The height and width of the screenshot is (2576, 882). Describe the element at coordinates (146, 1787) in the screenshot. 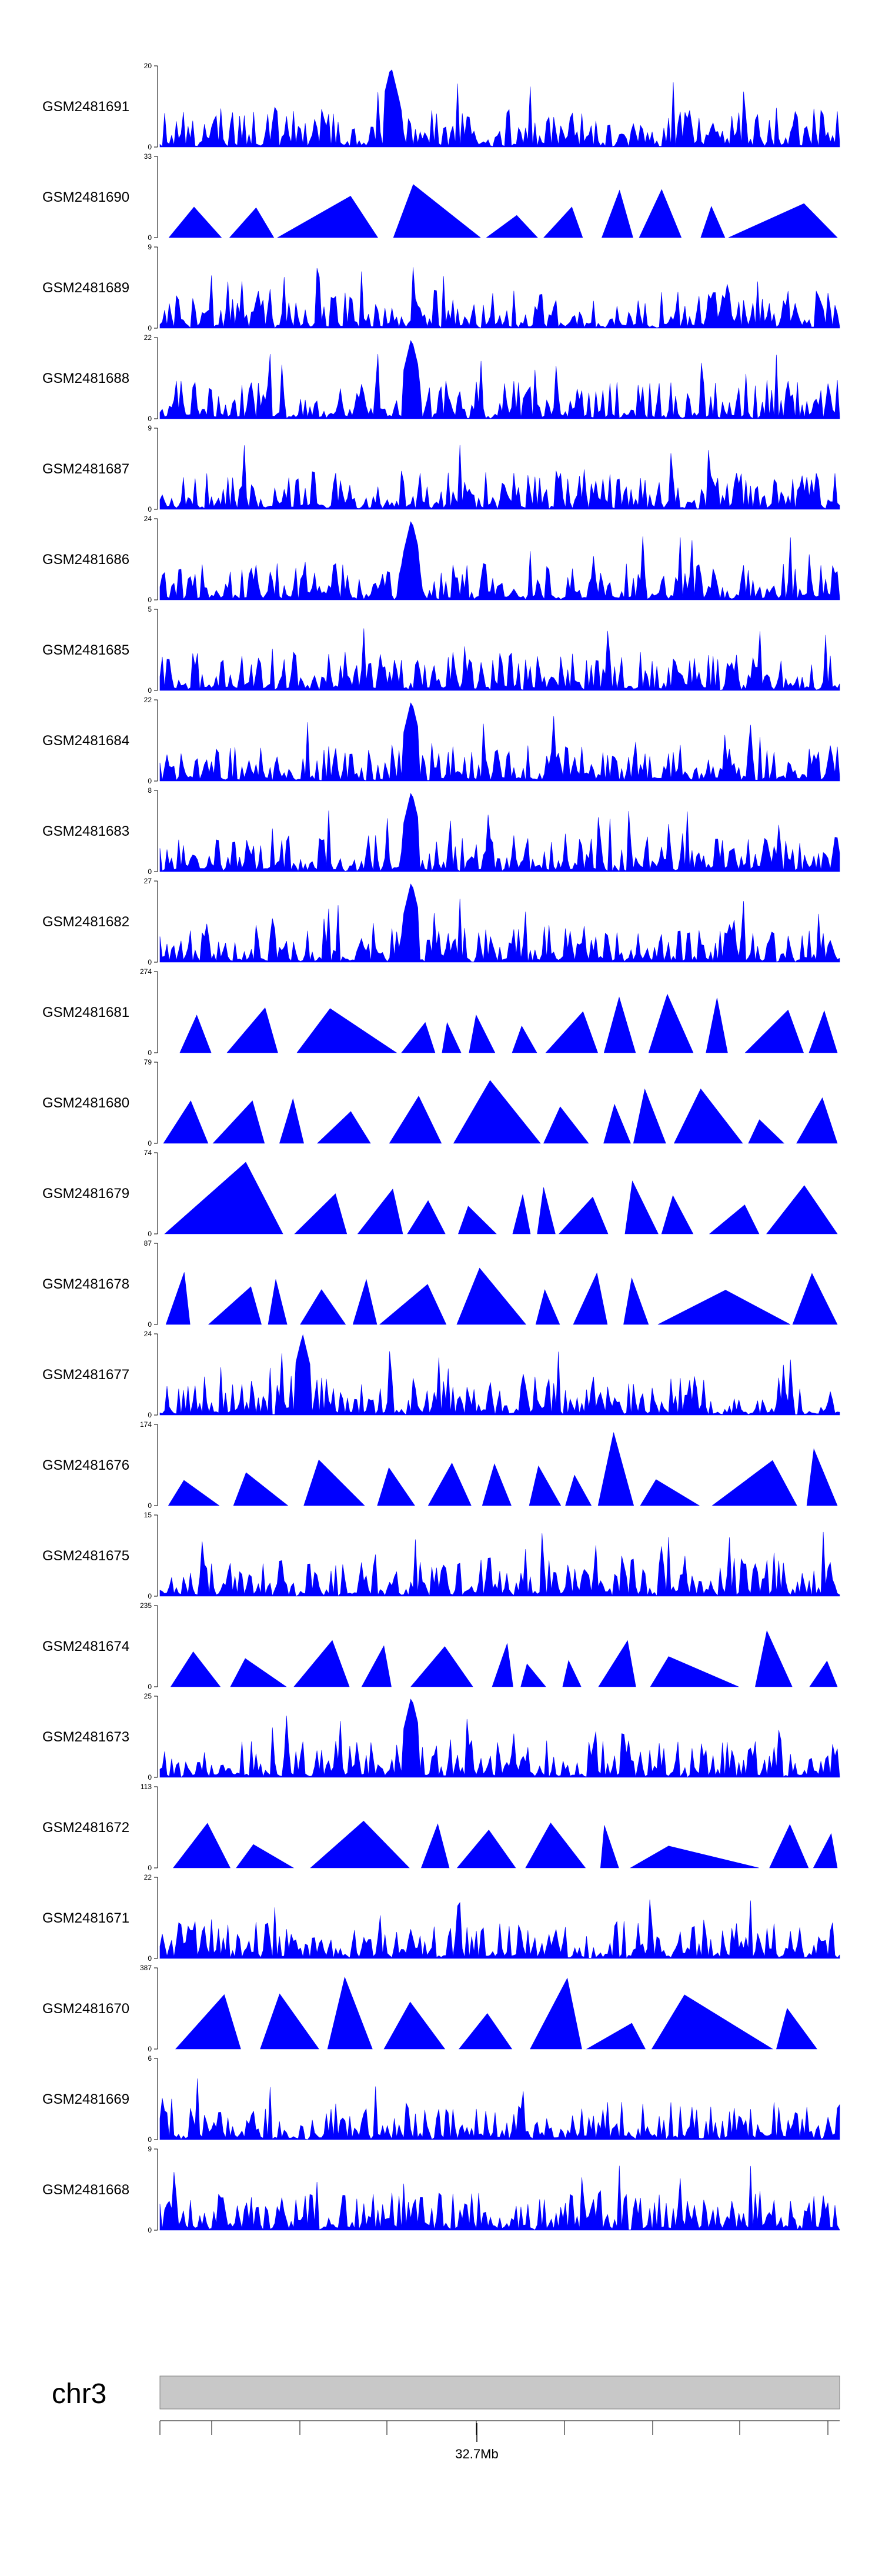

I see `y-max-label: 113` at that location.